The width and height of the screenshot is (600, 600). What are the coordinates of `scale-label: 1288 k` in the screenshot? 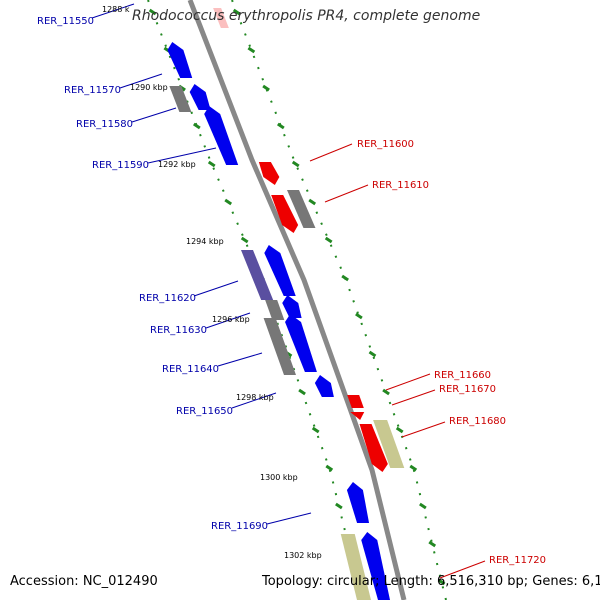 It's located at (116, 9).